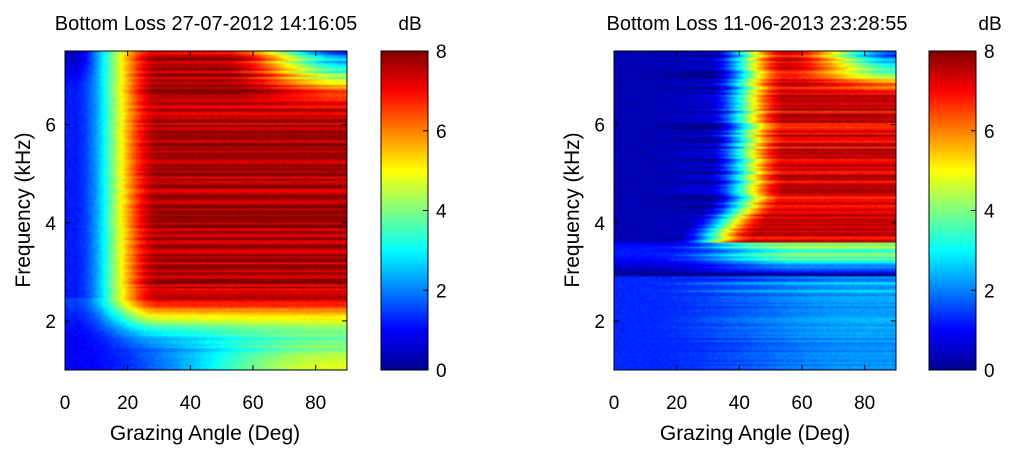 The image size is (1016, 450). Describe the element at coordinates (989, 24) in the screenshot. I see `panel-2-colorbar-label: dB` at that location.